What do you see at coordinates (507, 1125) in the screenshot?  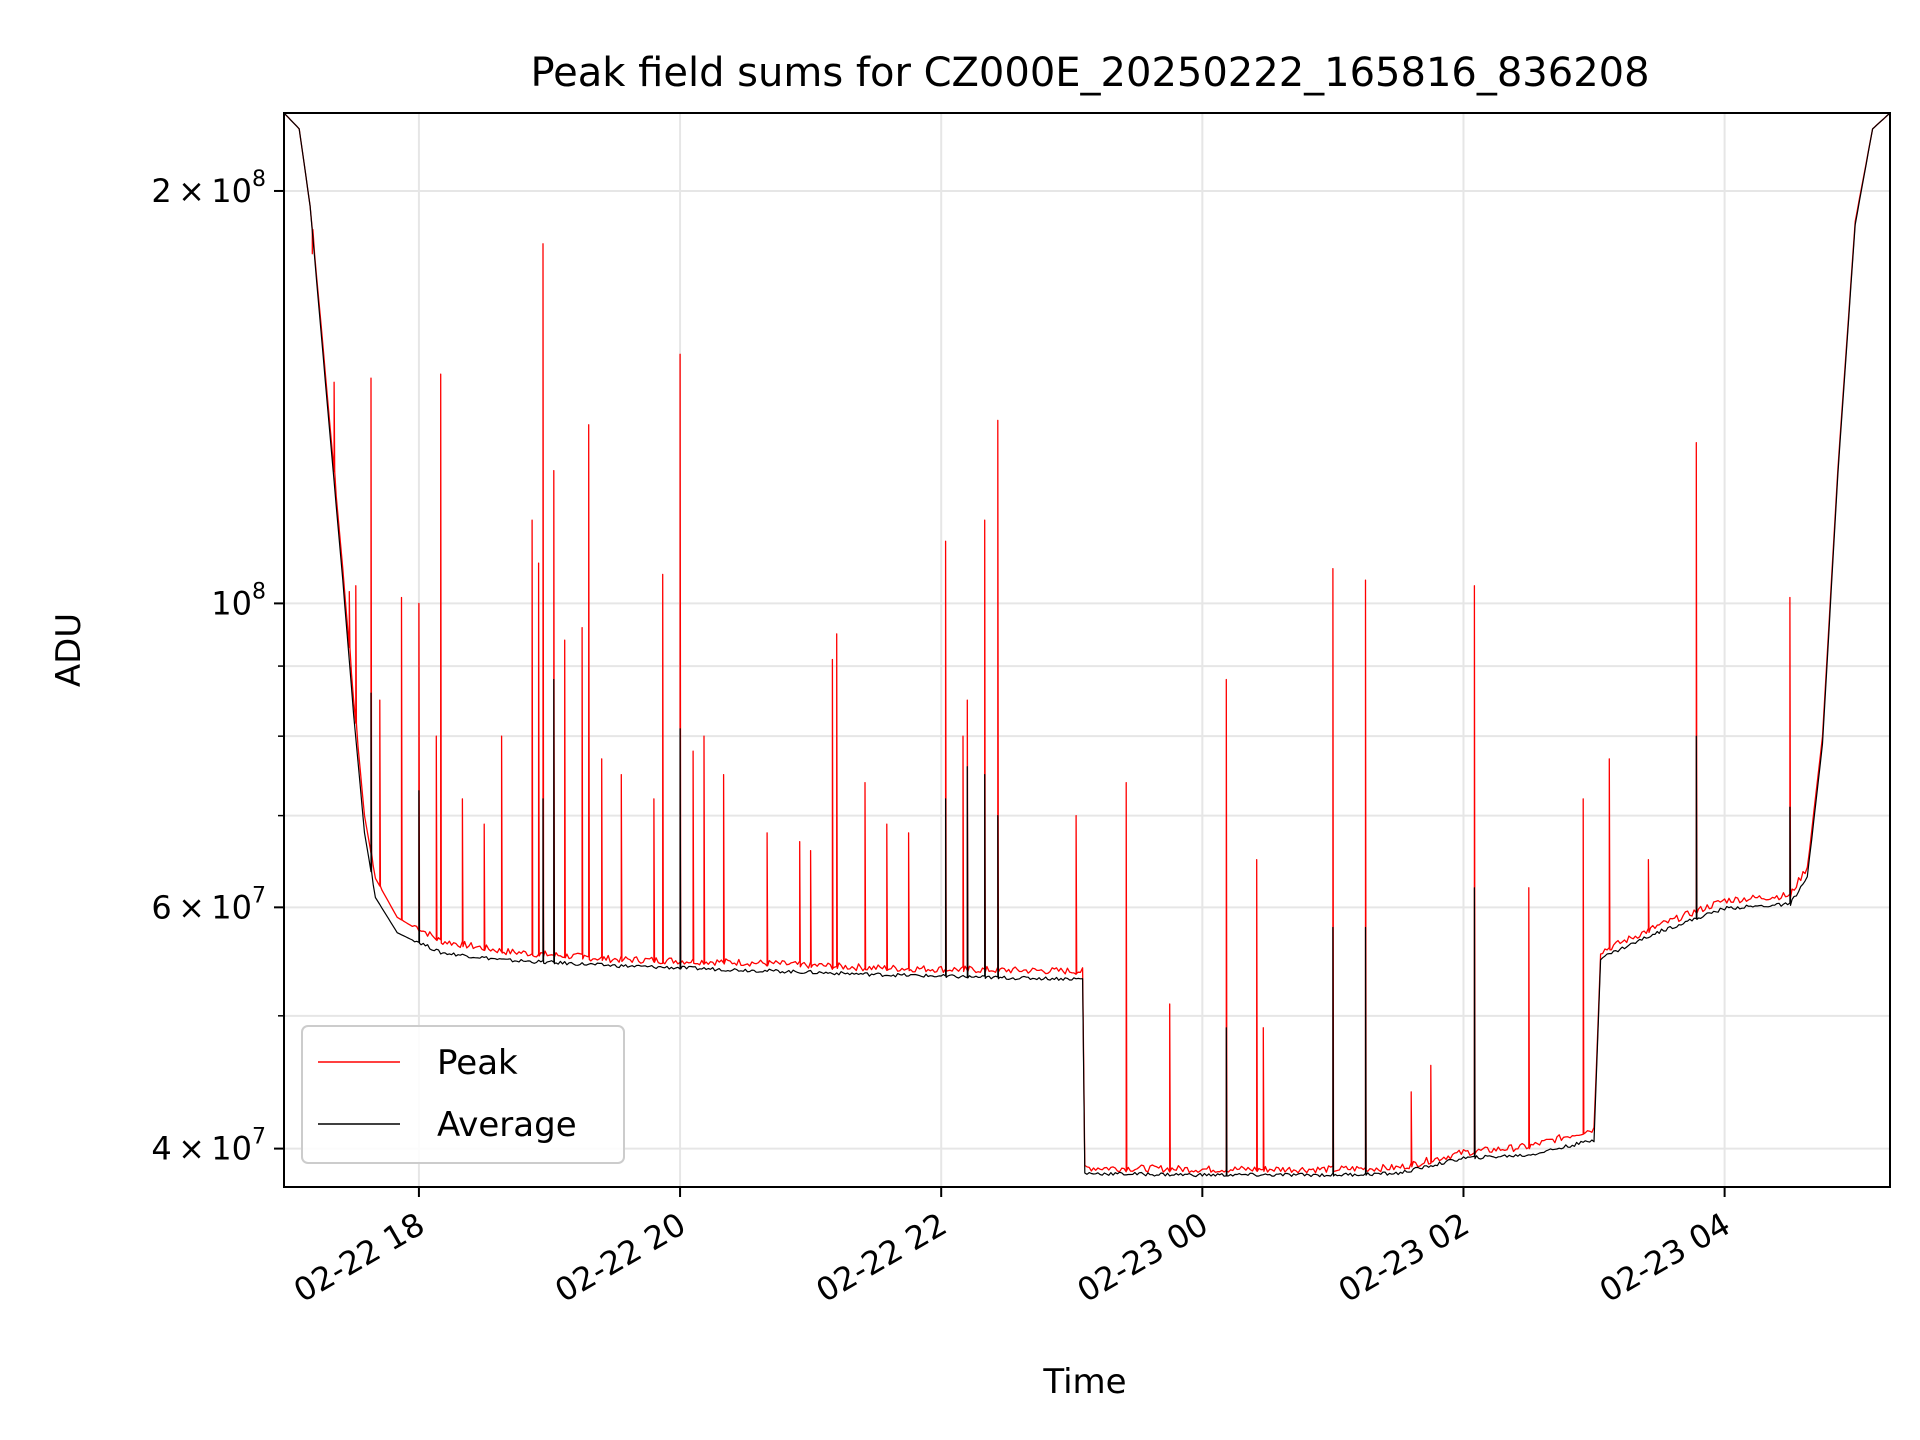 I see `legend-average-label: Average` at bounding box center [507, 1125].